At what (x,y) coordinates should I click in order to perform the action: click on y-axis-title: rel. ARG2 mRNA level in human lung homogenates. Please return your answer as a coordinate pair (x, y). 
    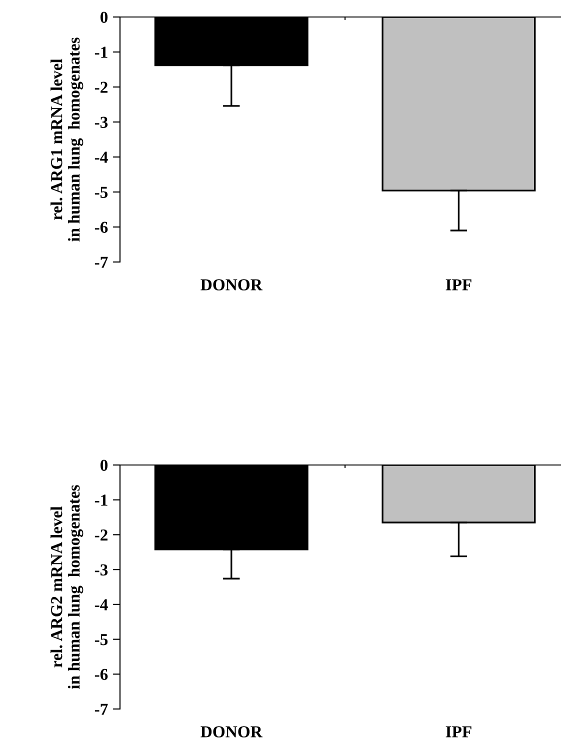
    Looking at the image, I should click on (67, 587).